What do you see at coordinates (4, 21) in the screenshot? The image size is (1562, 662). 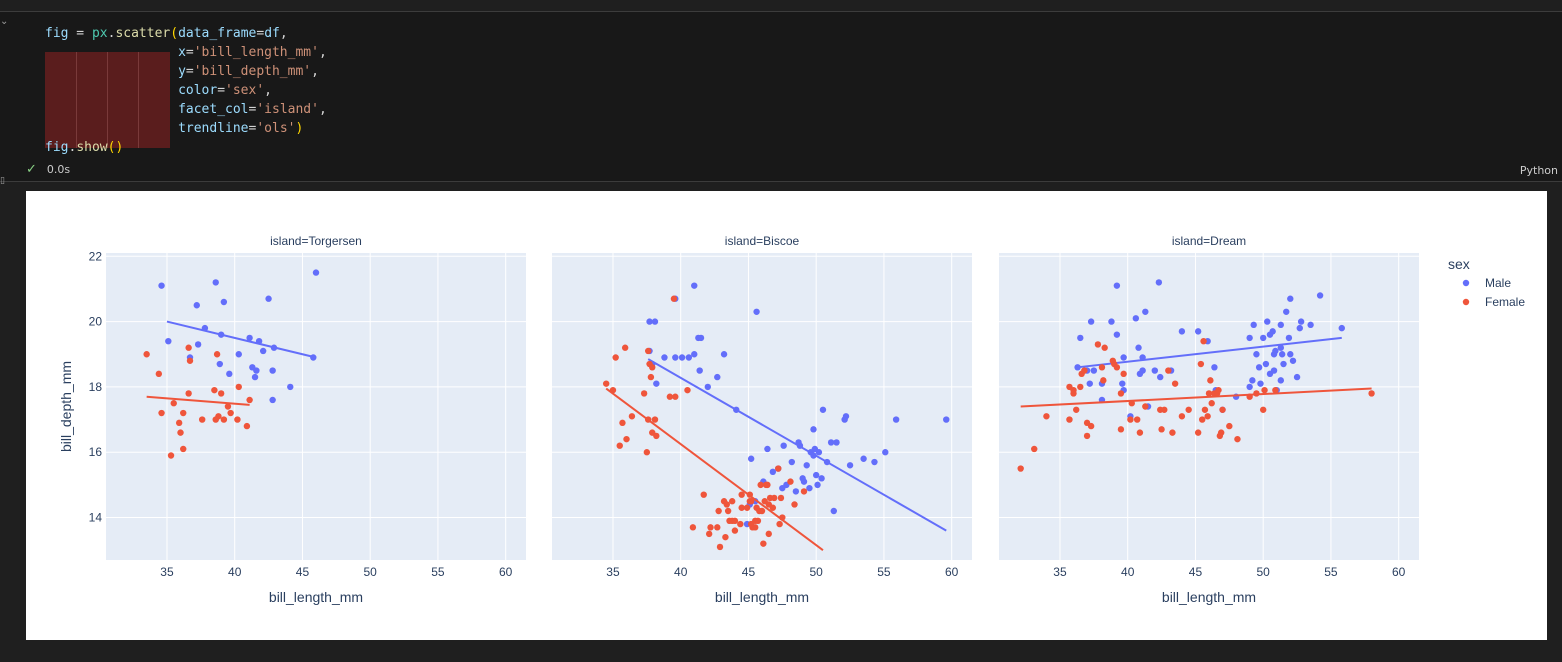 I see `chevron-down-icon: ⌄` at bounding box center [4, 21].